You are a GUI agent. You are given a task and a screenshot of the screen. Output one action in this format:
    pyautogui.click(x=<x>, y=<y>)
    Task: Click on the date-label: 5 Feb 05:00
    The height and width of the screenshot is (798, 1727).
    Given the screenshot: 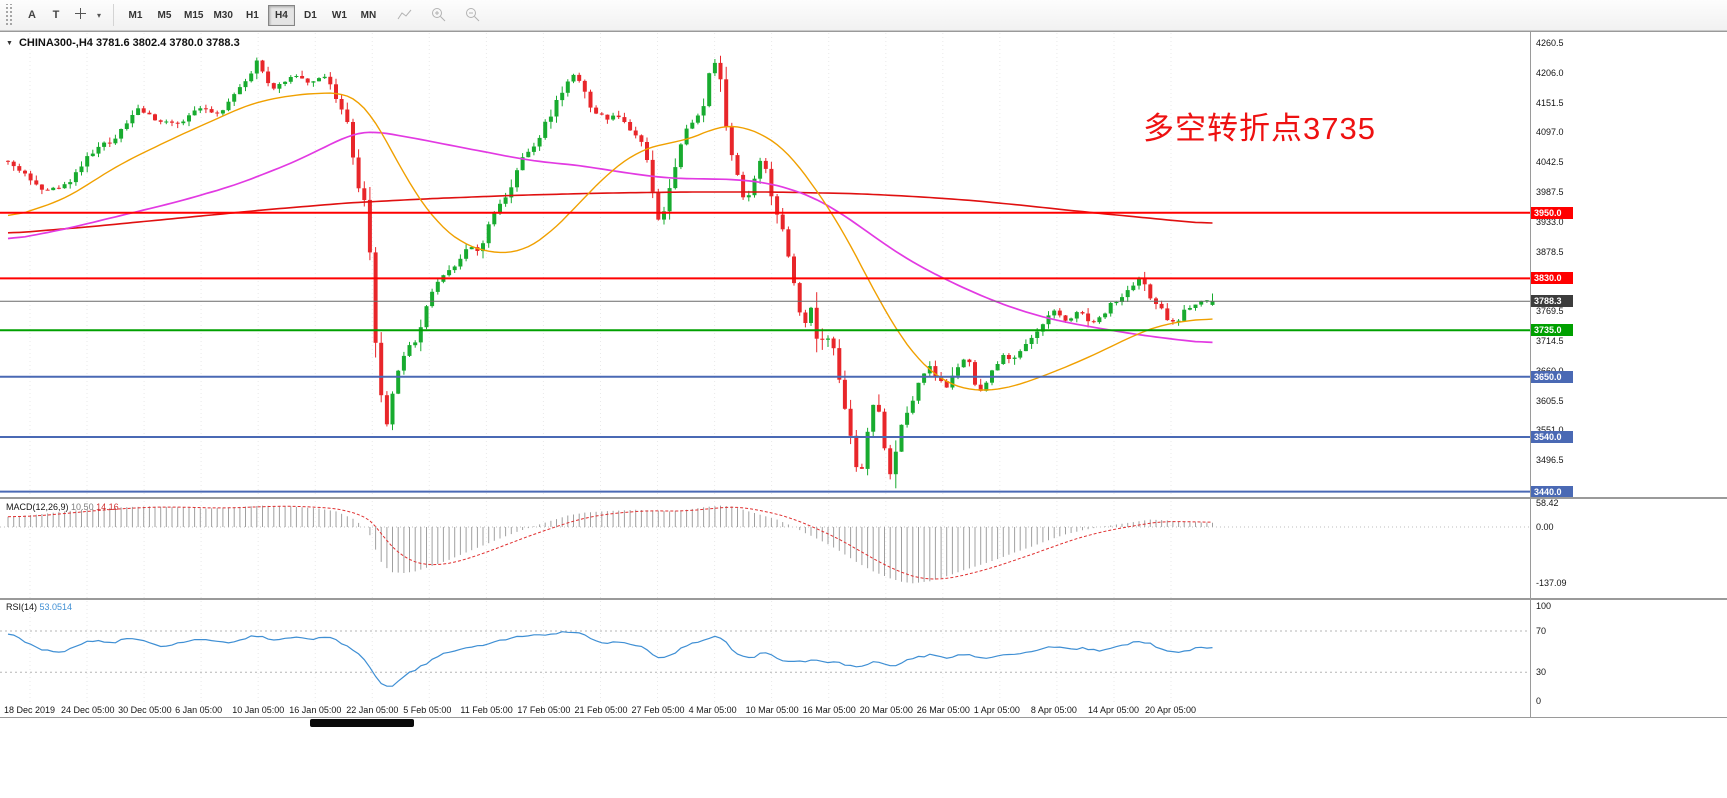 What is the action you would take?
    pyautogui.click(x=427, y=710)
    